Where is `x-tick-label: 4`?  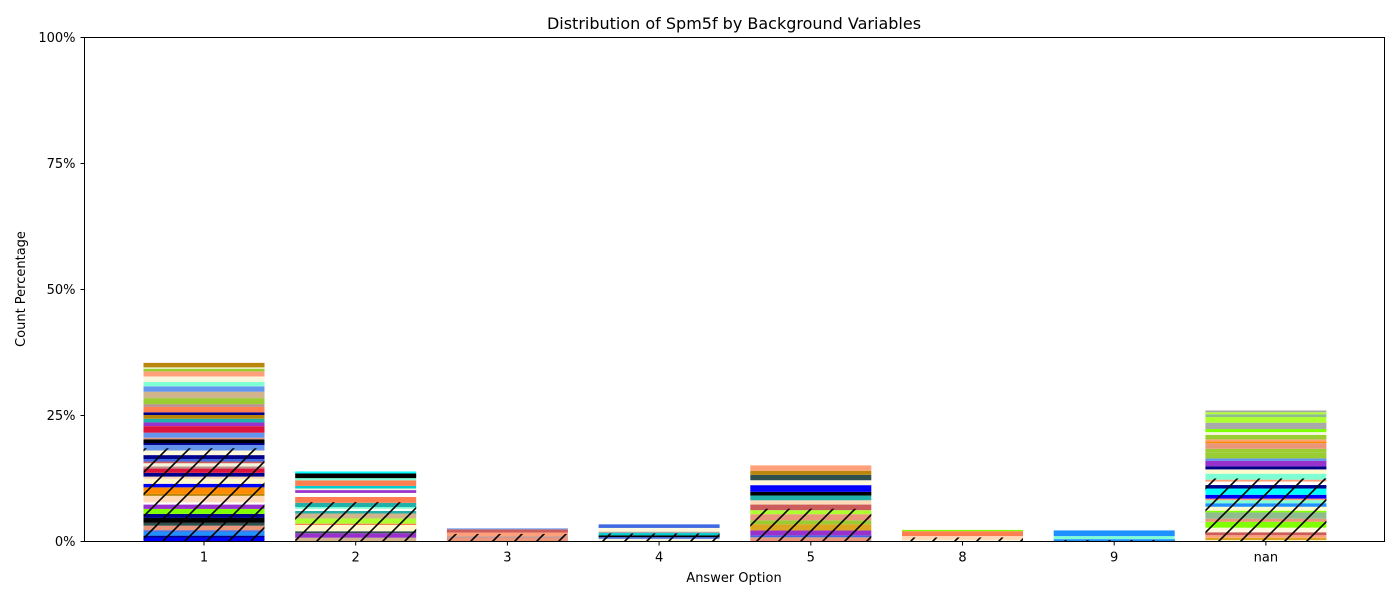
x-tick-label: 4 is located at coordinates (659, 558).